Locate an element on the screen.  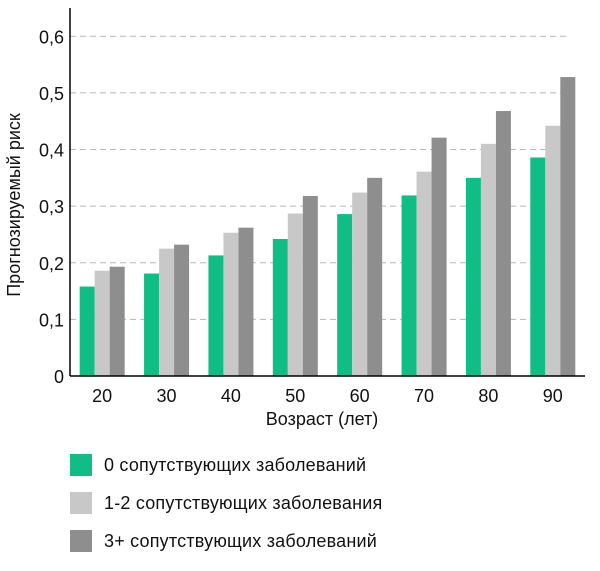
legend-label-0: 0 сопутствующих заболеваний is located at coordinates (235, 464).